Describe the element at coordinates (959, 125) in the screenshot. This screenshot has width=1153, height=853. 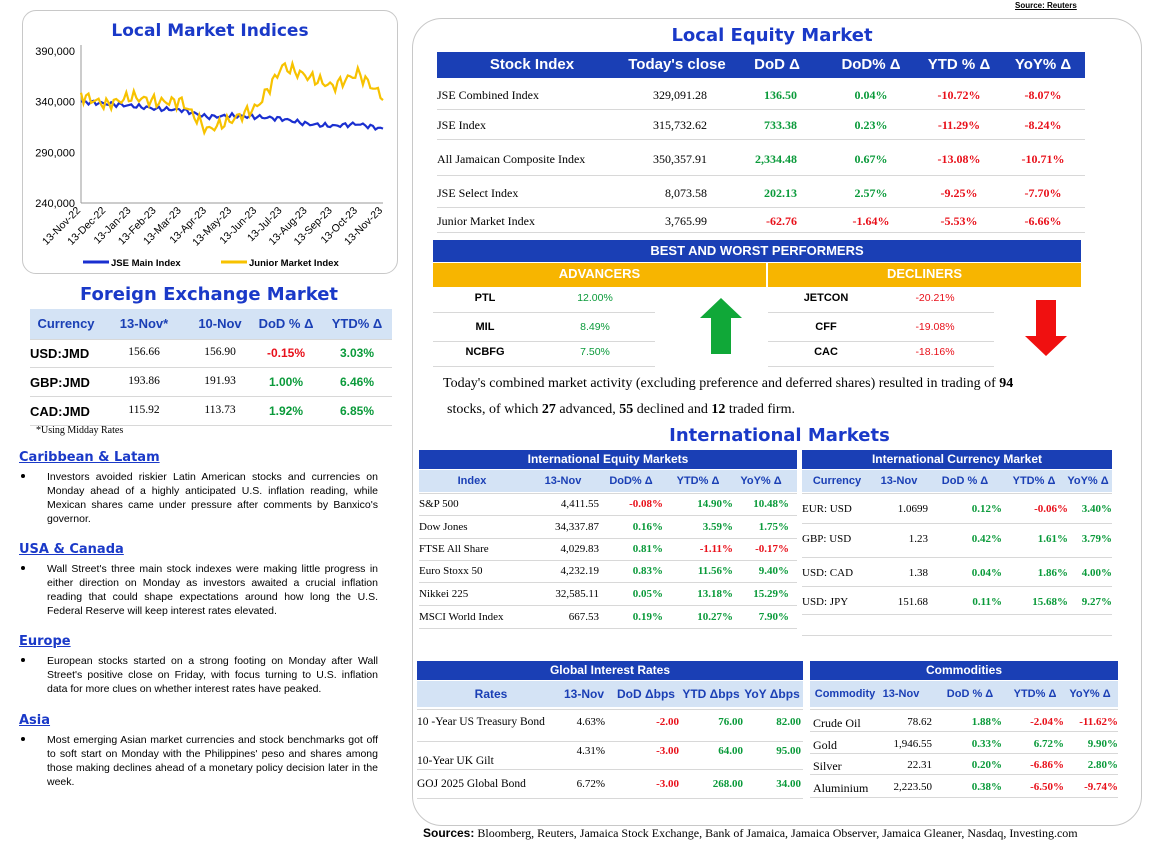
I see `equity-cell: -11.29%` at that location.